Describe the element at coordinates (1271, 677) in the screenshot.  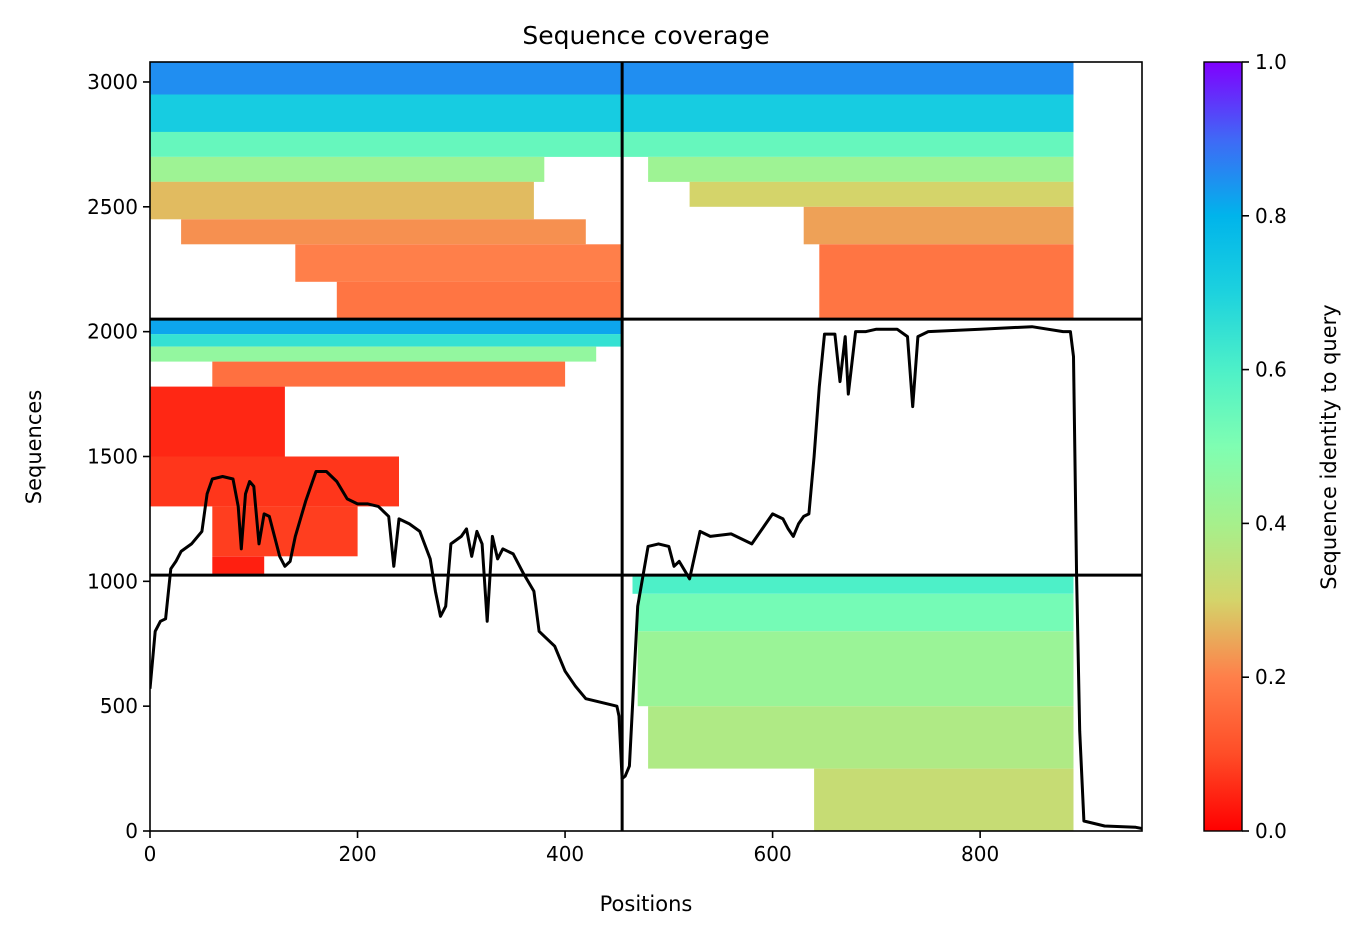
I see `colorbar-tick-label: 0.2` at that location.